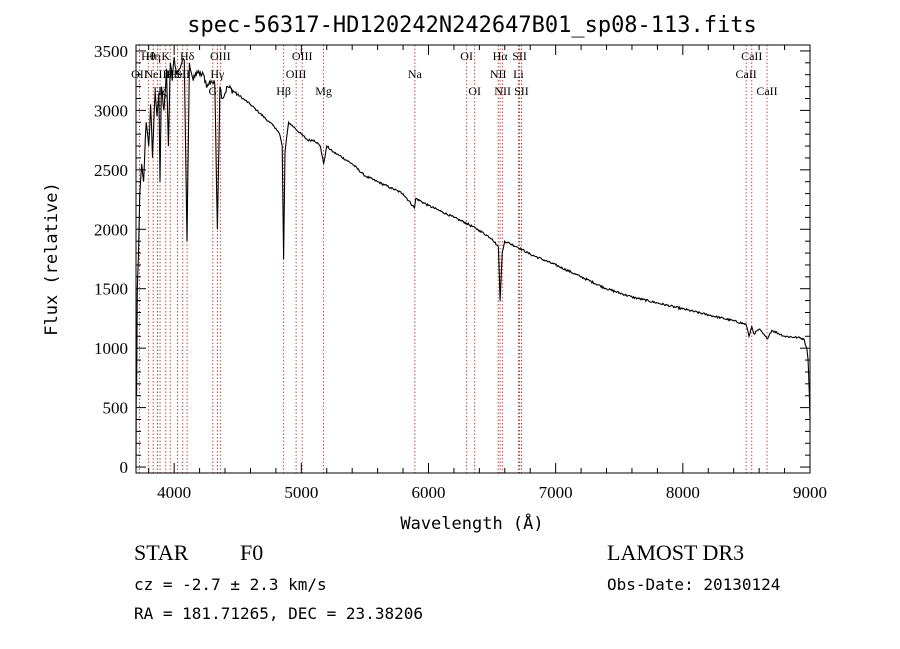 Image resolution: width=900 pixels, height=649 pixels. What do you see at coordinates (501, 56) in the screenshot?
I see `line-label-21: Hα` at bounding box center [501, 56].